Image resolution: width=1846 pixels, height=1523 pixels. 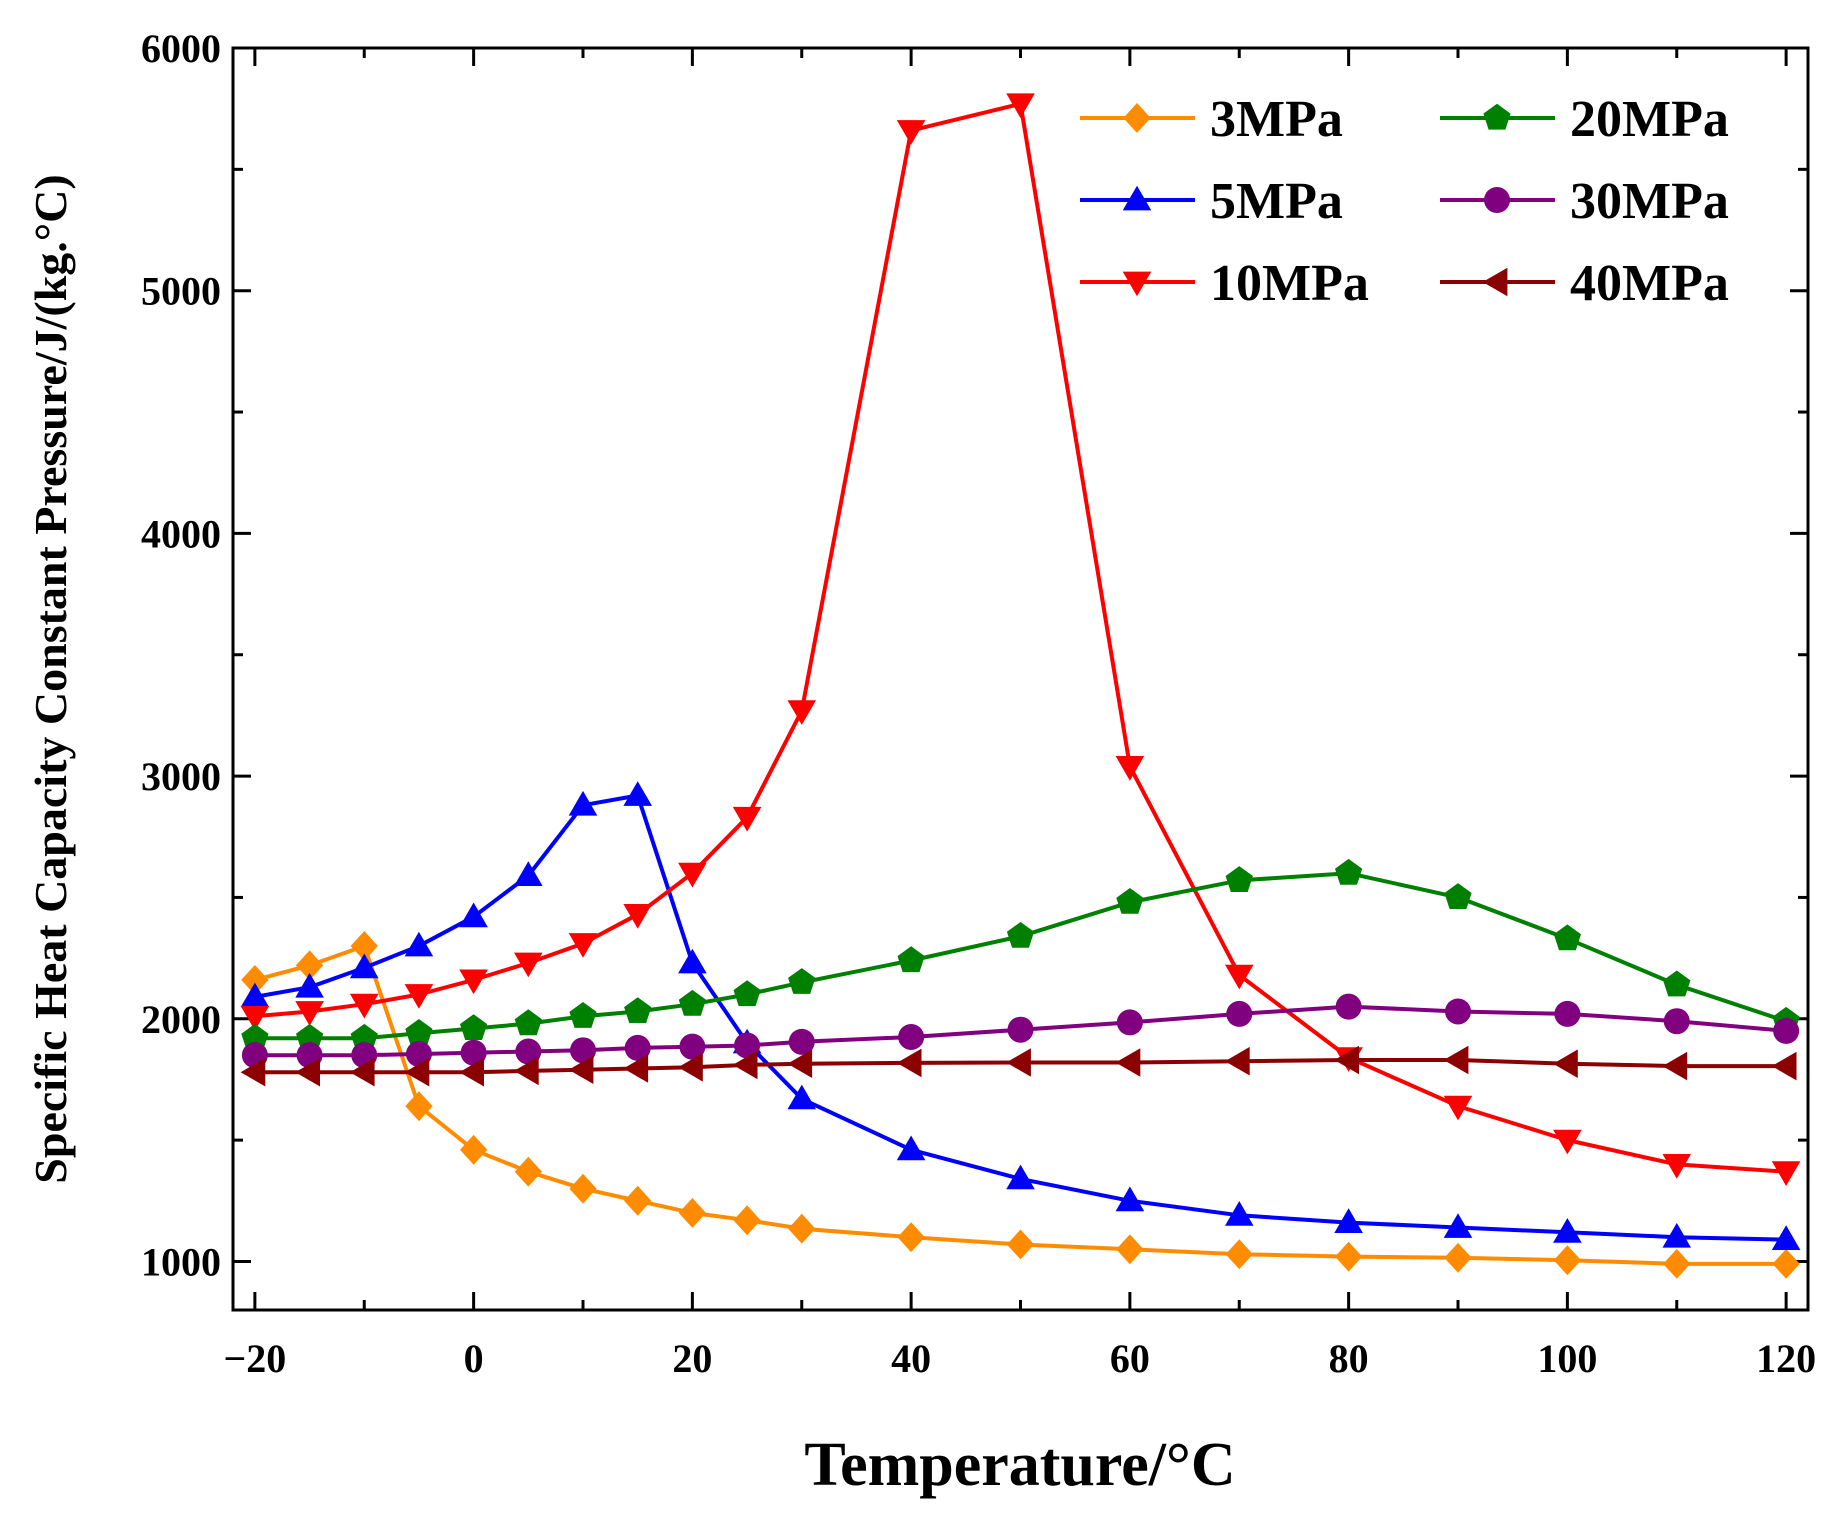 What do you see at coordinates (1289, 283) in the screenshot?
I see `legend-label: 10MPa` at bounding box center [1289, 283].